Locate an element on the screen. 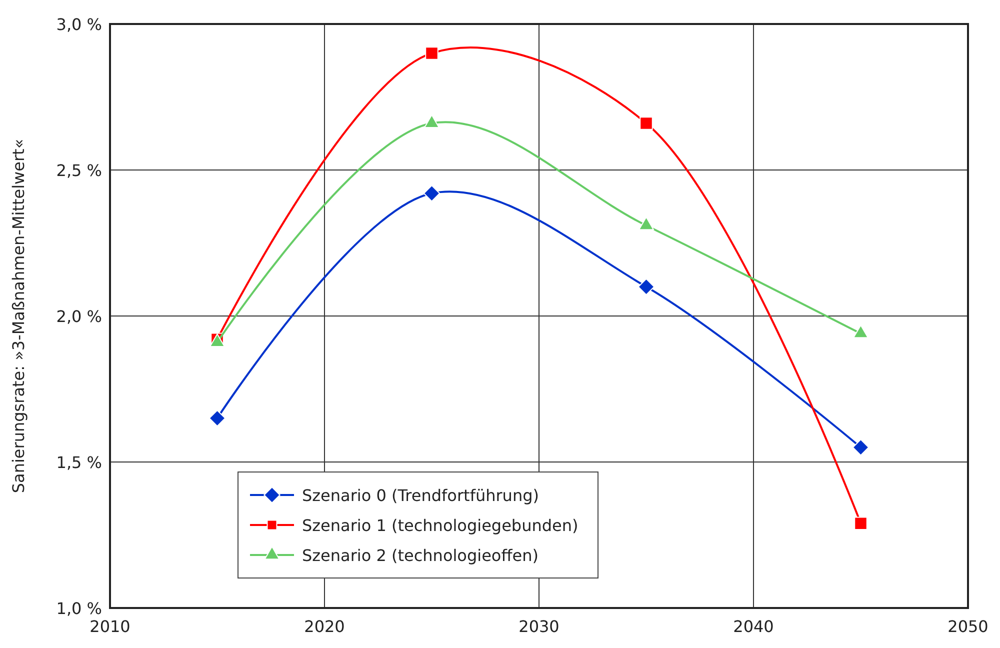  legend-label: Szenario 0 (Trendfortführung) is located at coordinates (420, 495).